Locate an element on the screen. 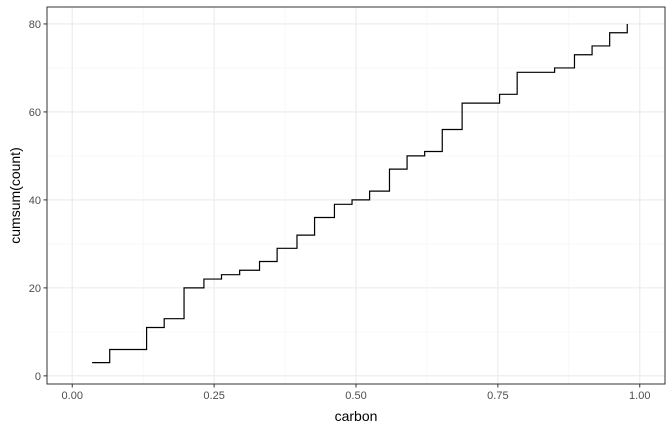 The image size is (672, 432). y-tick-label: 60 is located at coordinates (35, 113).